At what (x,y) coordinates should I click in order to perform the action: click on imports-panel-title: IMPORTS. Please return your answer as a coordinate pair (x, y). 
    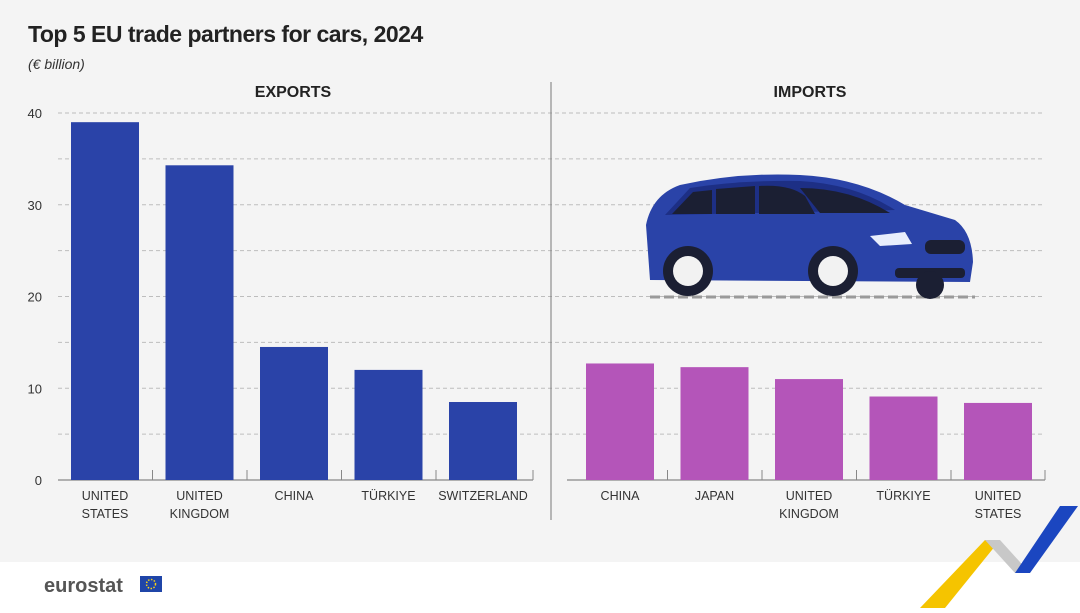
    Looking at the image, I should click on (810, 92).